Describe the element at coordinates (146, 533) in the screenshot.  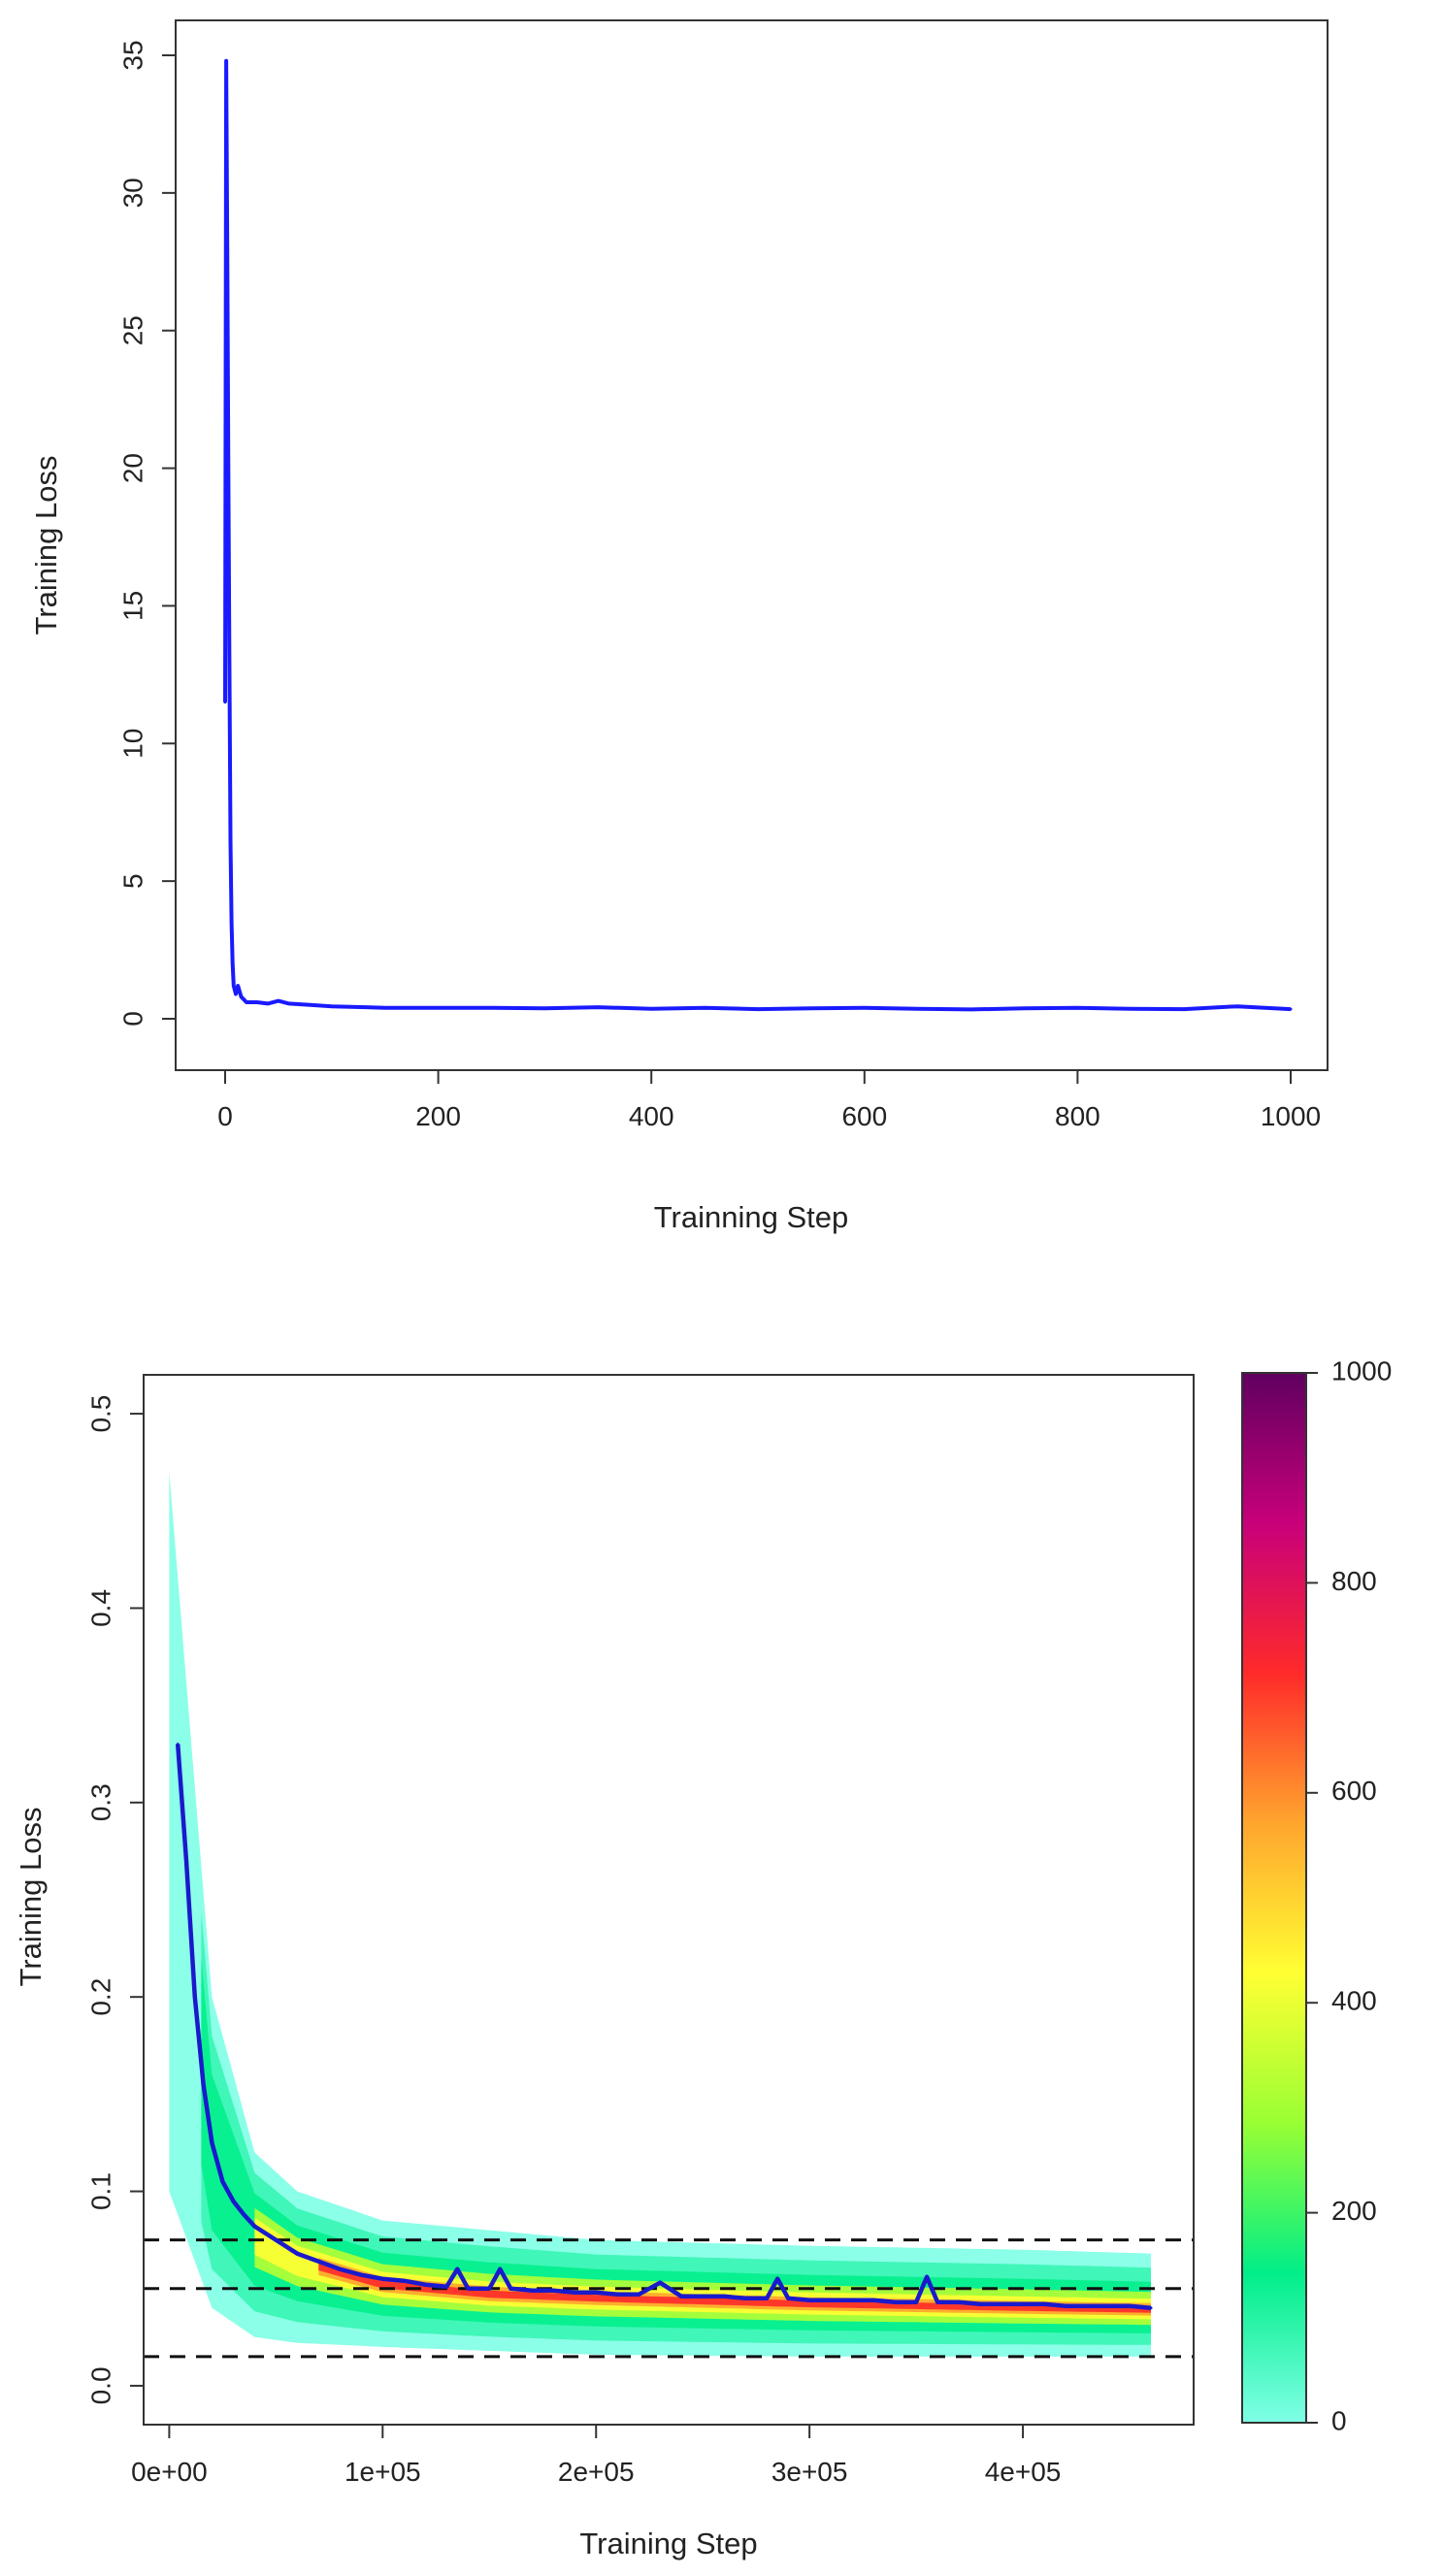
I see `chart-1-y-axis: 0 5 10 15 20 25 30 35` at that location.